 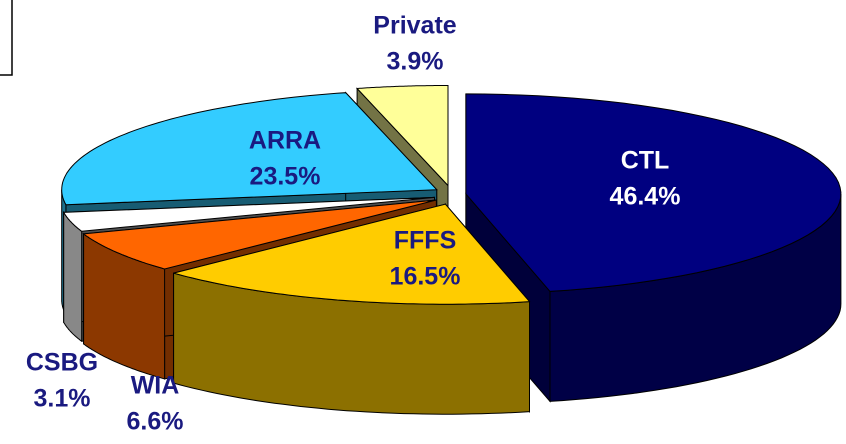 What do you see at coordinates (645, 197) in the screenshot?
I see `value-label: 46.4%` at bounding box center [645, 197].